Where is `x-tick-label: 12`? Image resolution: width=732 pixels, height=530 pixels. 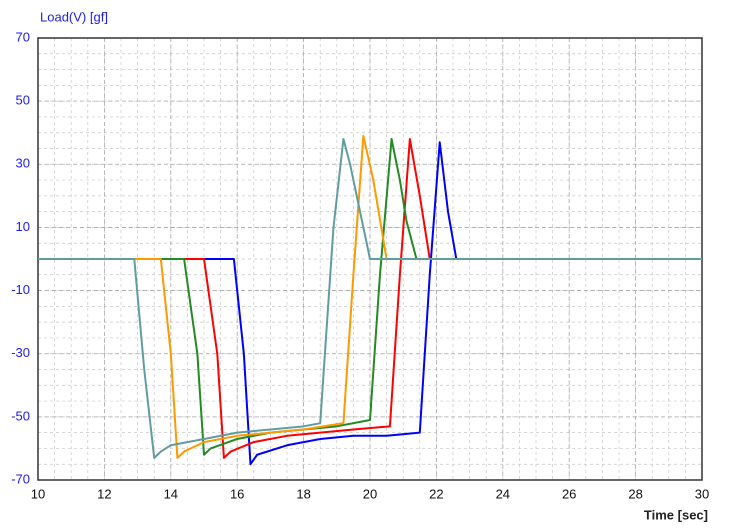
x-tick-label: 12 is located at coordinates (104, 493).